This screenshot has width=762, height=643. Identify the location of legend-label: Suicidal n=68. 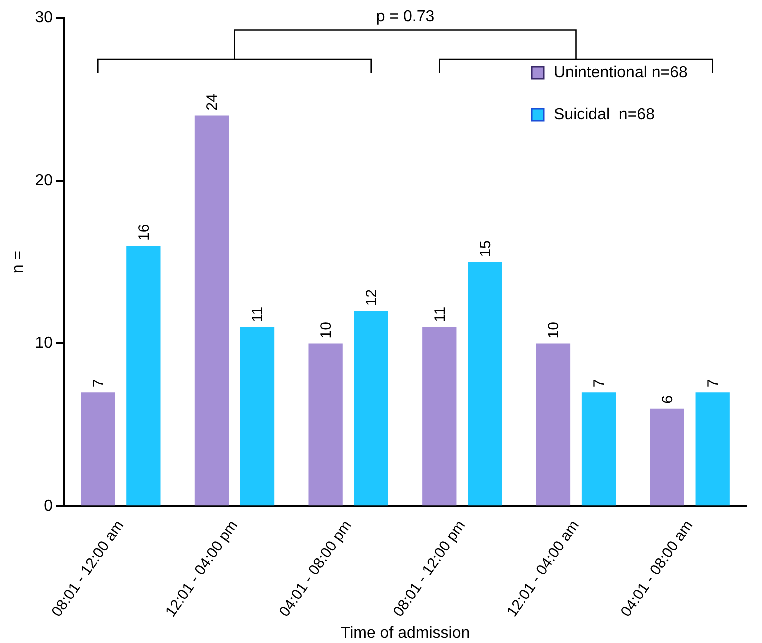
(605, 115).